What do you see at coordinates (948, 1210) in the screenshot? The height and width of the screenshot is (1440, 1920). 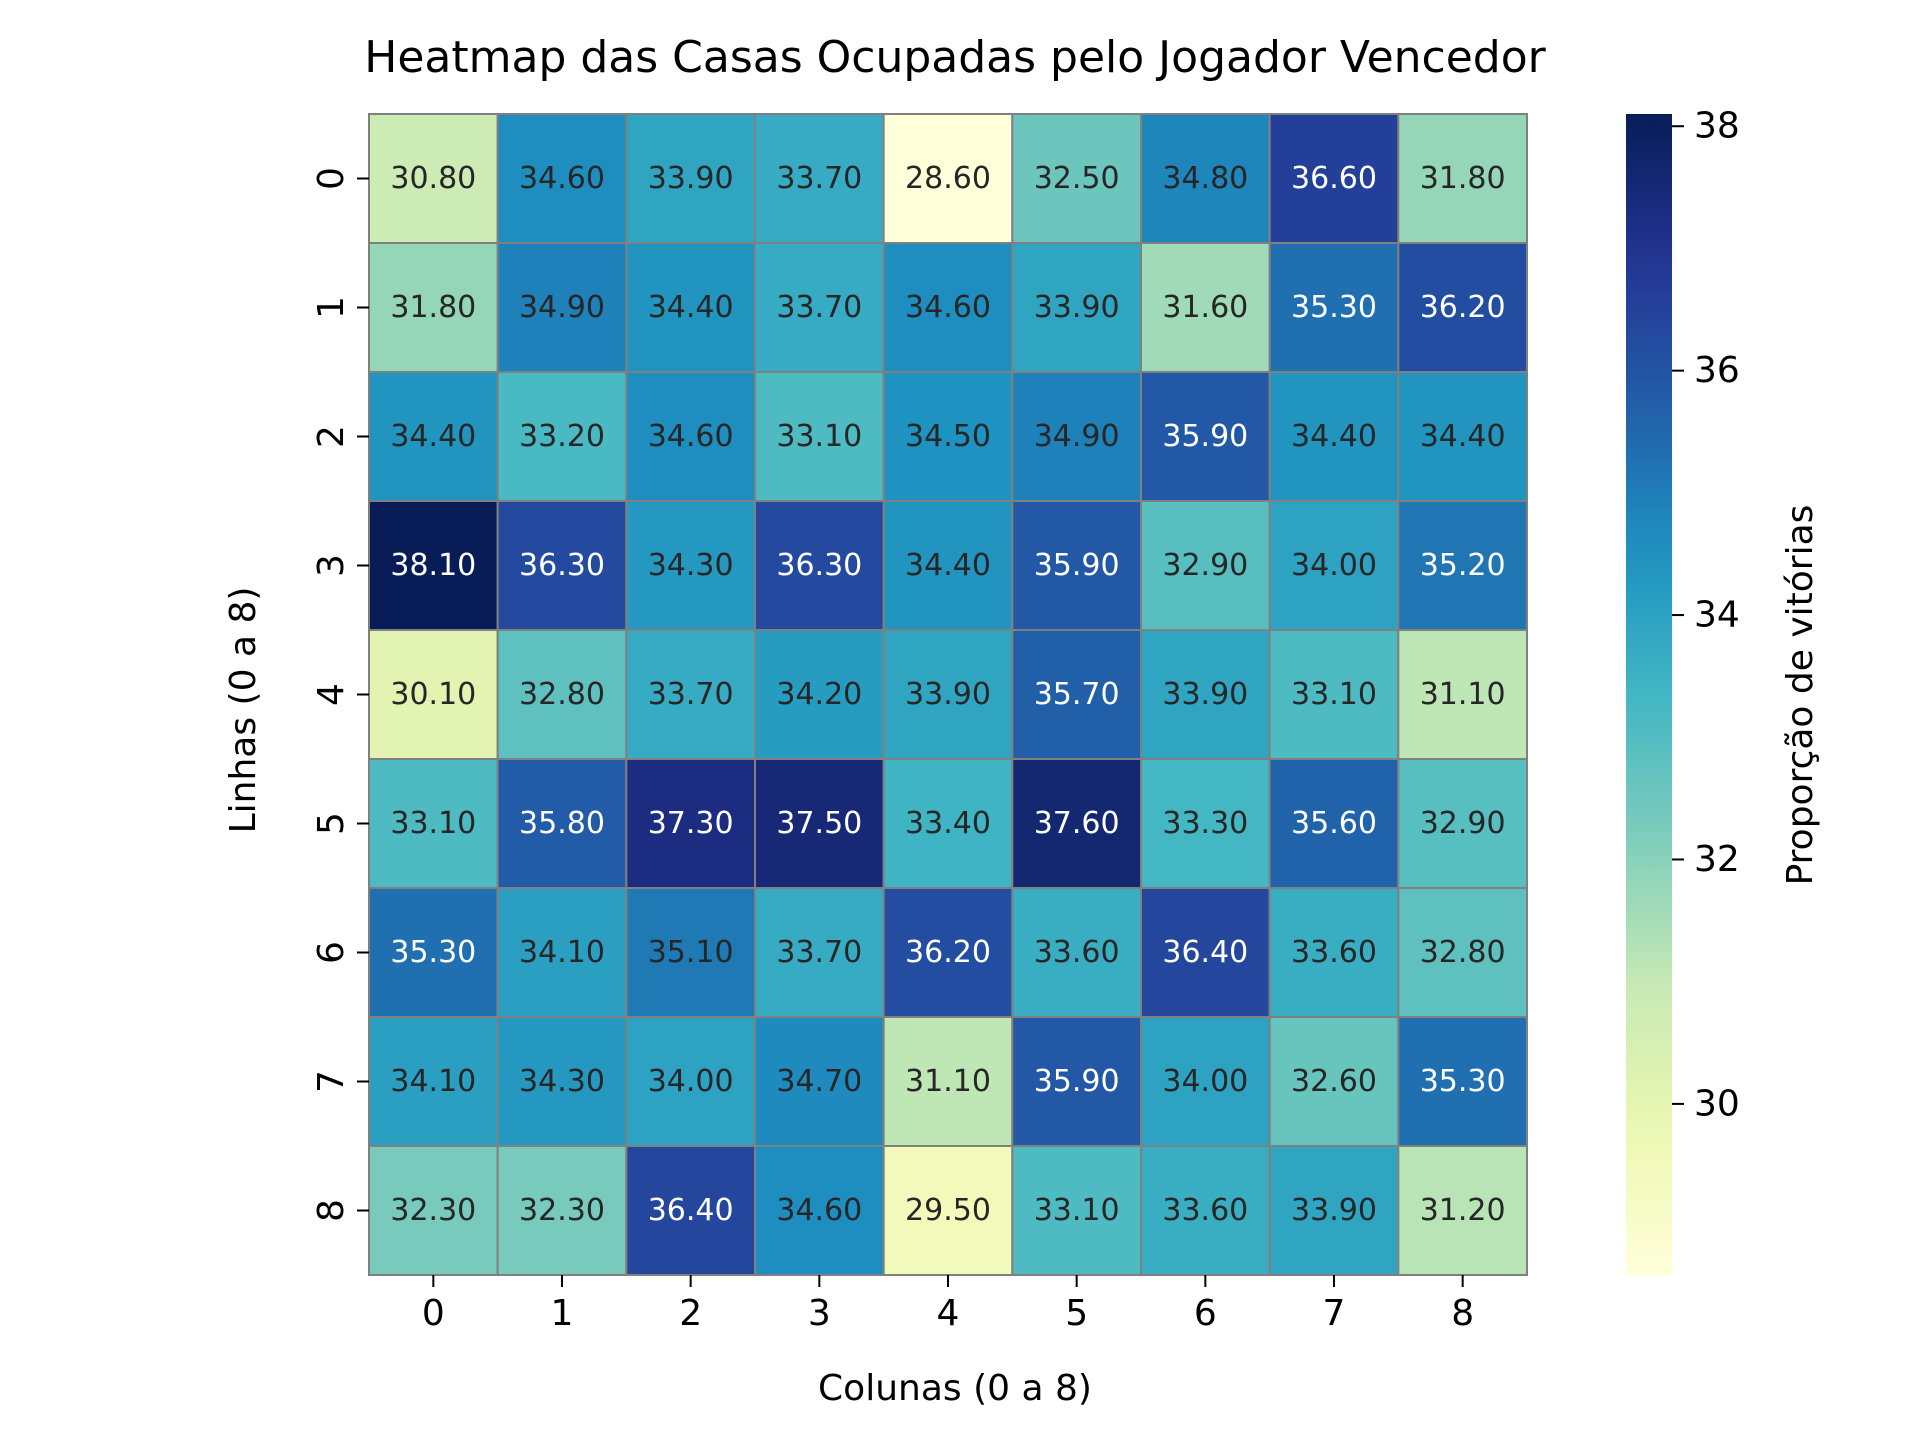 I see `cell-value-label: 29.50` at bounding box center [948, 1210].